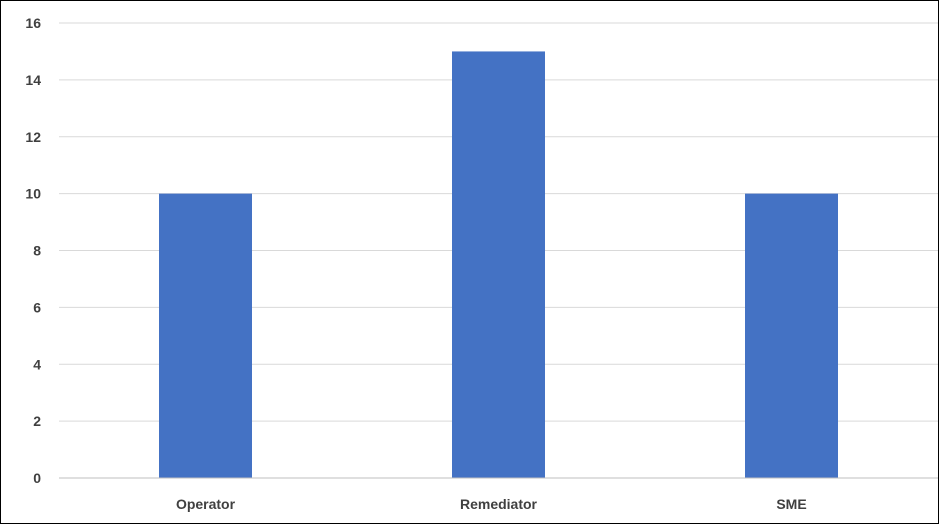  What do you see at coordinates (205, 335) in the screenshot?
I see `bar-operator` at bounding box center [205, 335].